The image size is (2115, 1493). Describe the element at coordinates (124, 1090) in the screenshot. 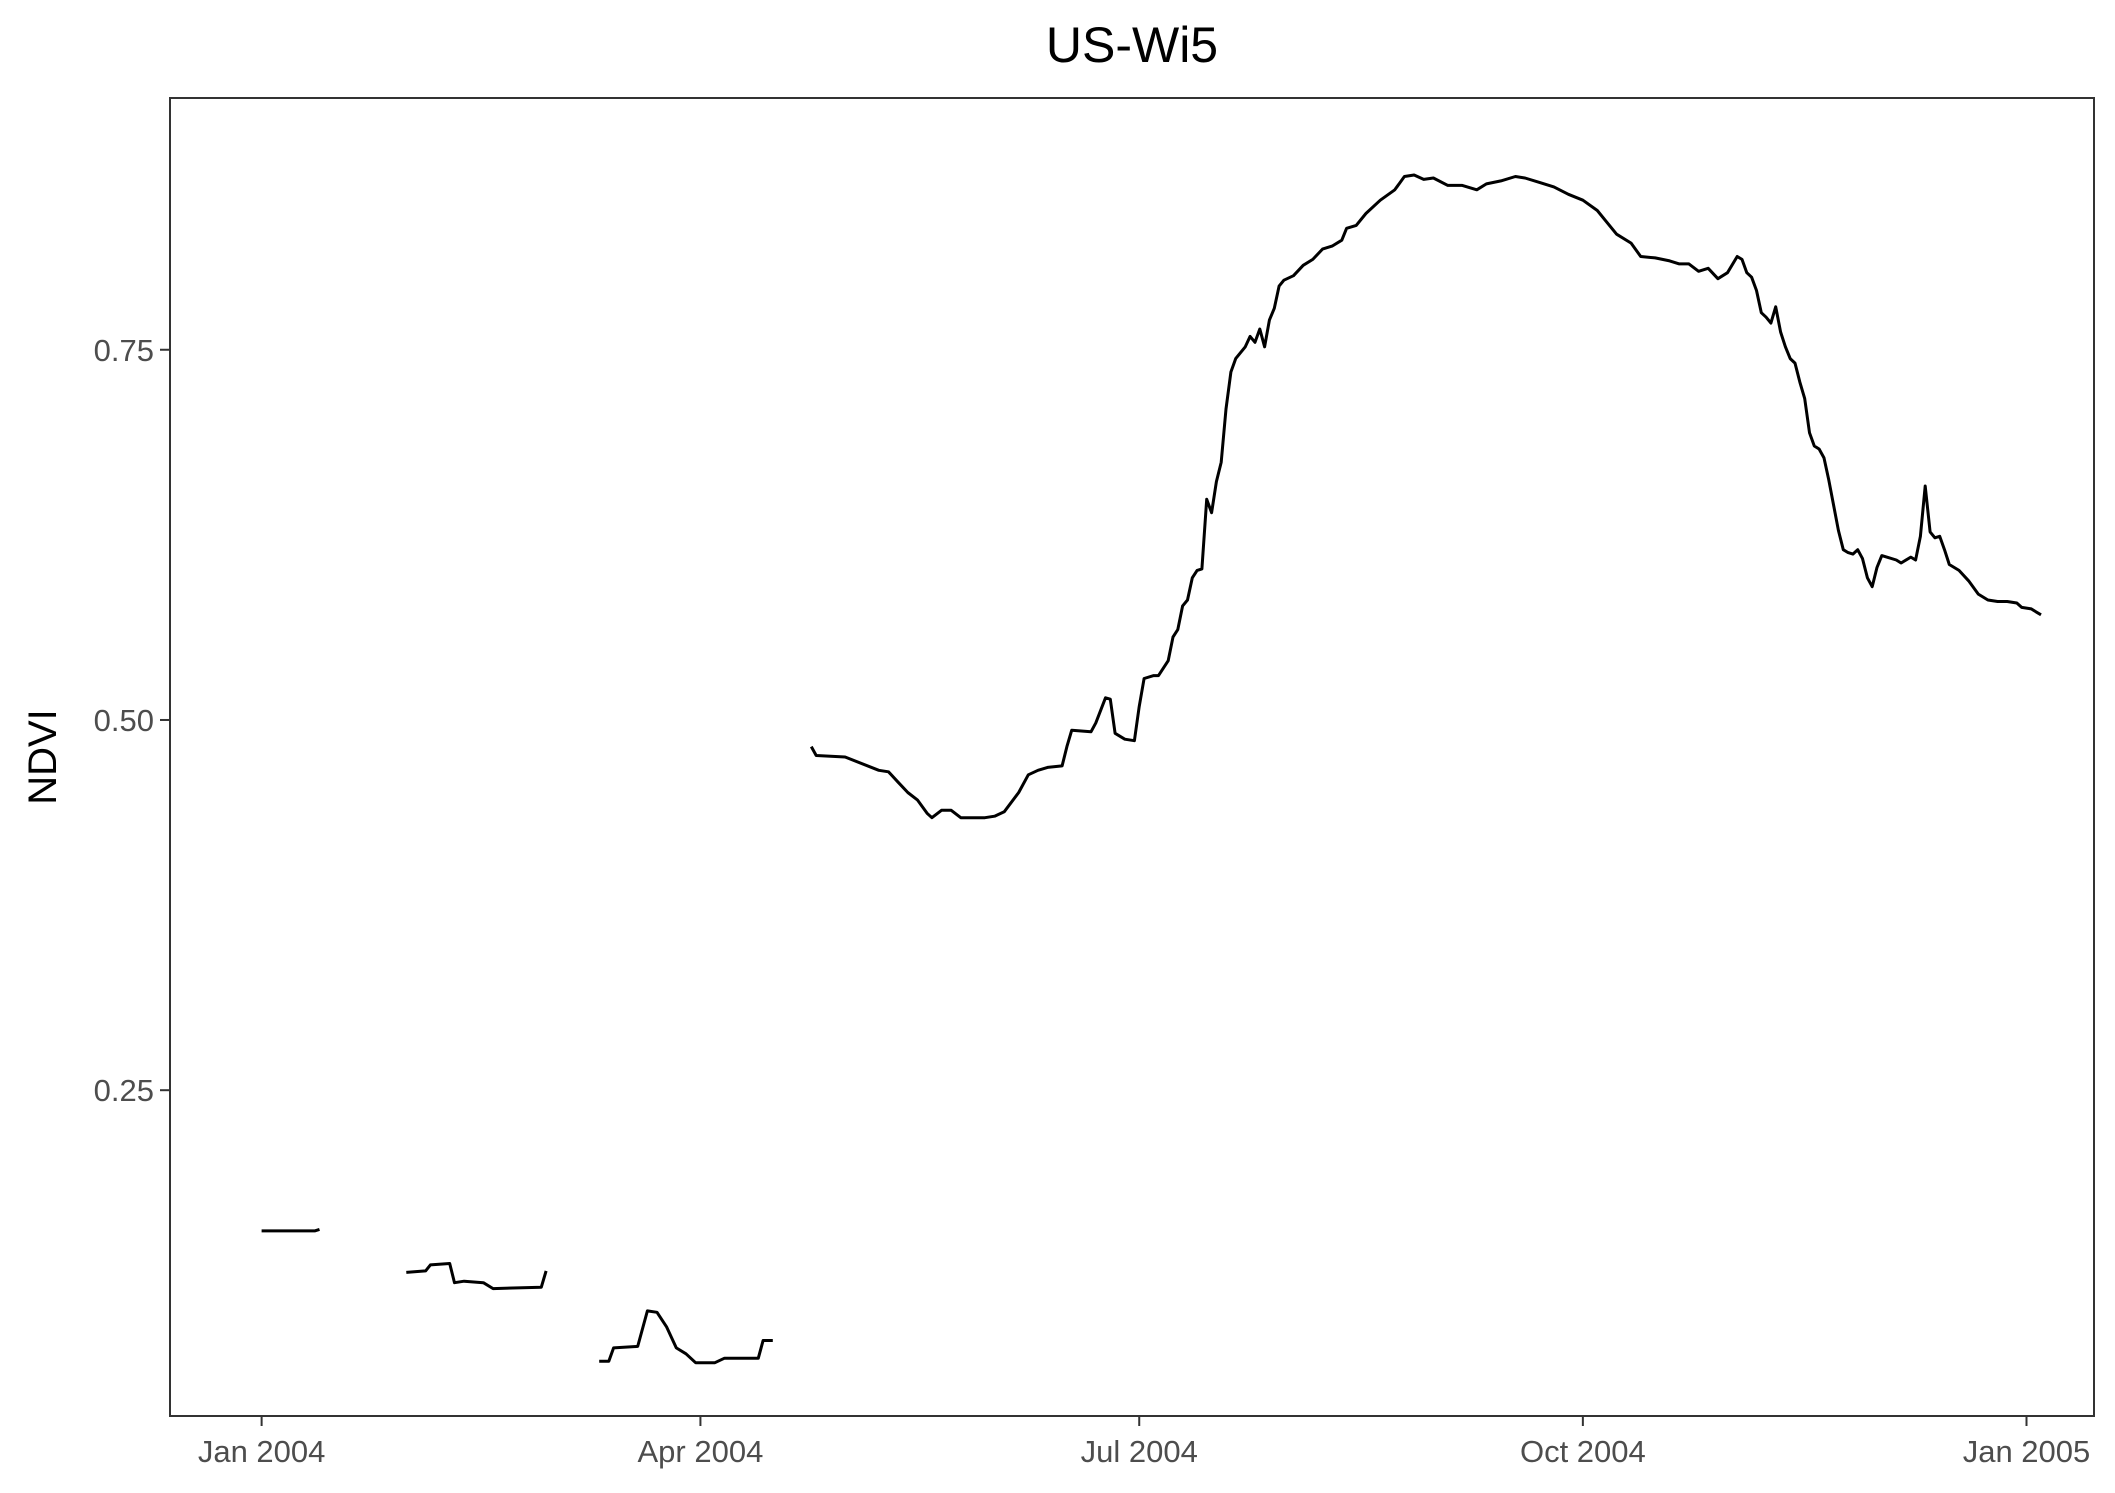

I see `y-tick-label: 0.25` at that location.